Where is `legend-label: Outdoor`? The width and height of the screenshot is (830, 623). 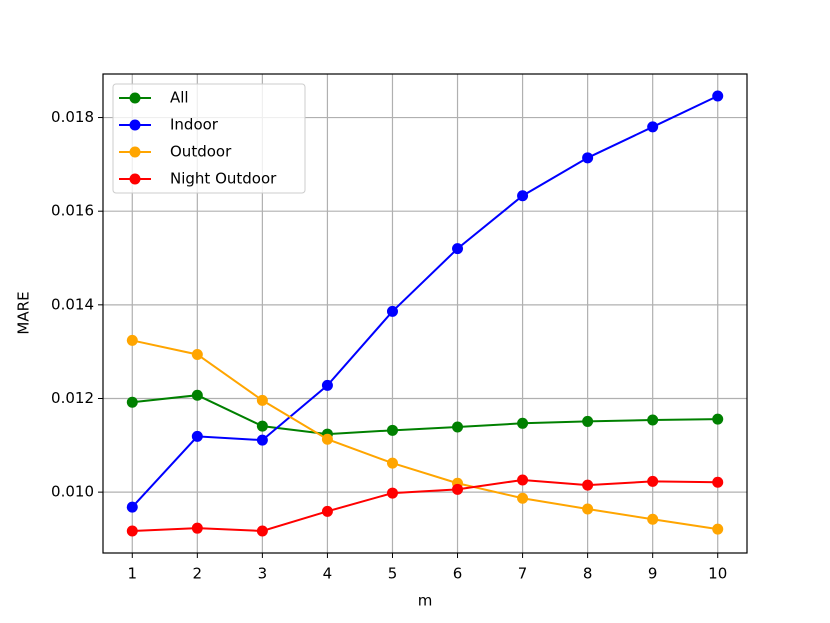 legend-label: Outdoor is located at coordinates (201, 152).